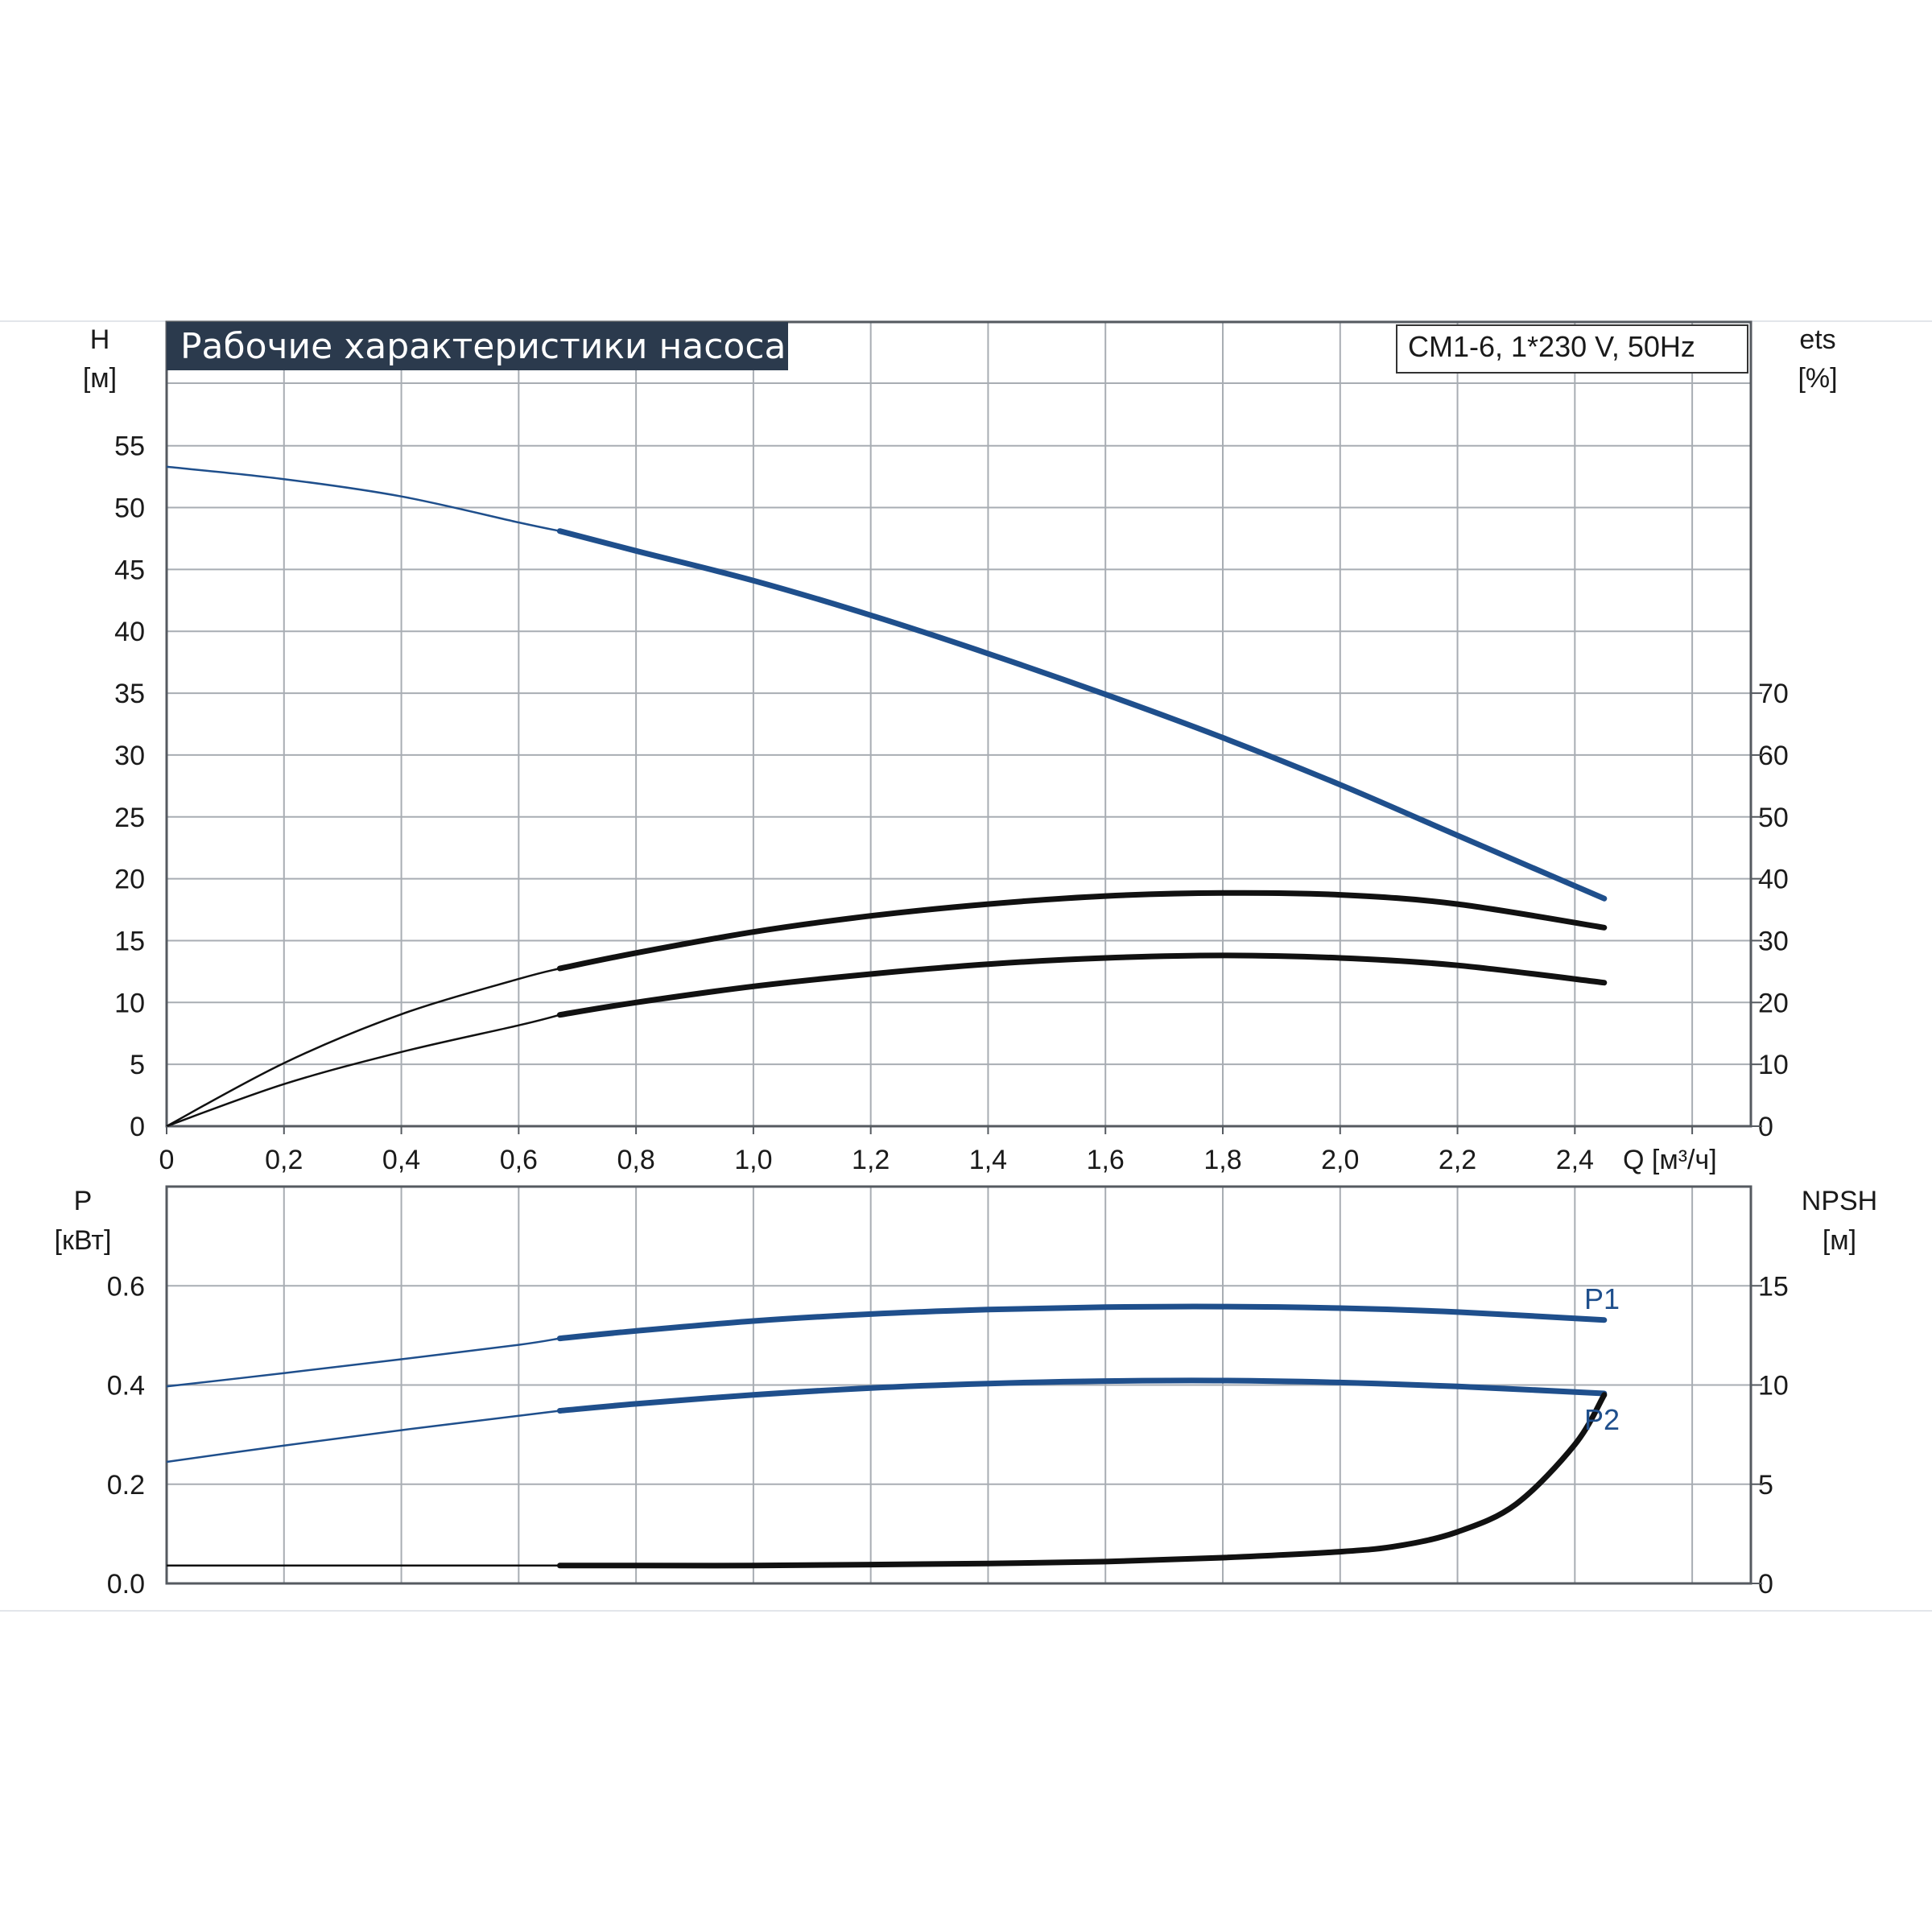 This screenshot has width=1932, height=1932. I want to click on chart-title: Рабочие характеристики насоса, so click(483, 346).